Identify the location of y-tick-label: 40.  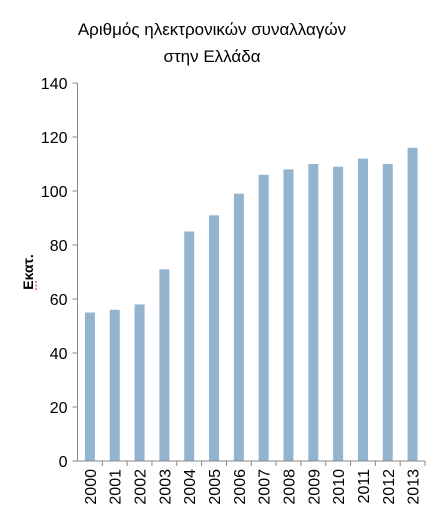
(59, 354).